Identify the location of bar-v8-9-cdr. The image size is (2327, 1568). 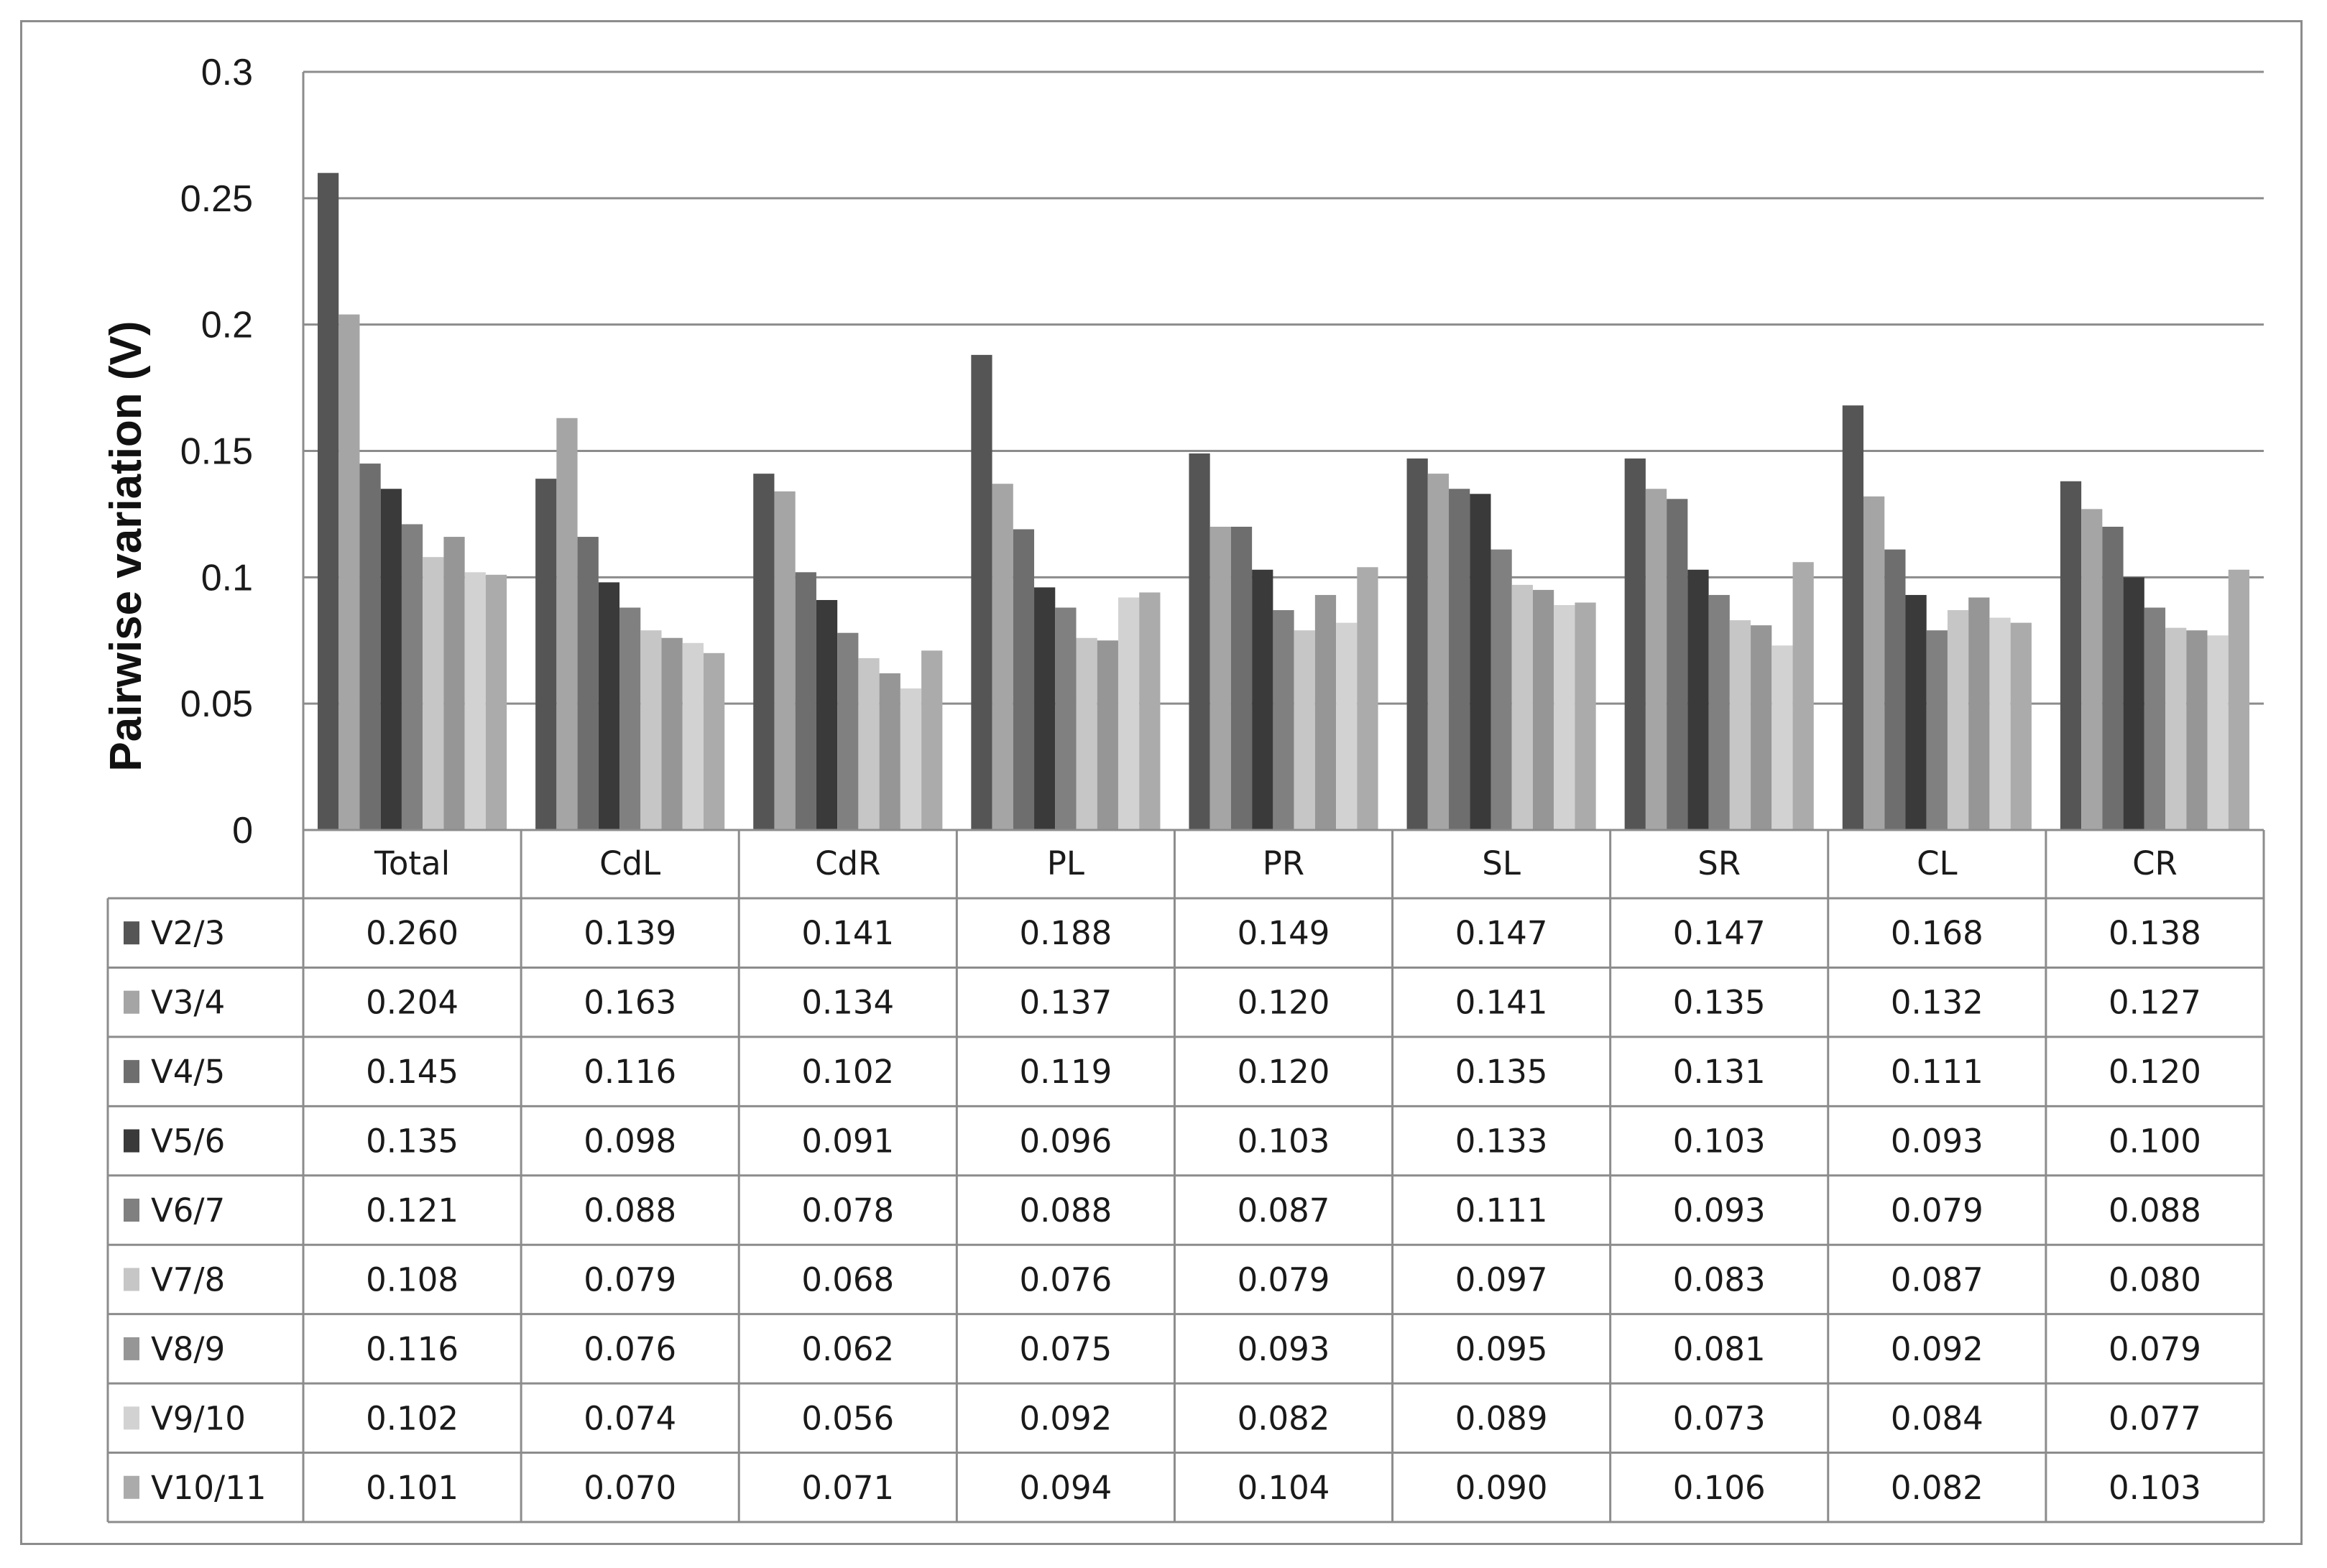
(889, 751).